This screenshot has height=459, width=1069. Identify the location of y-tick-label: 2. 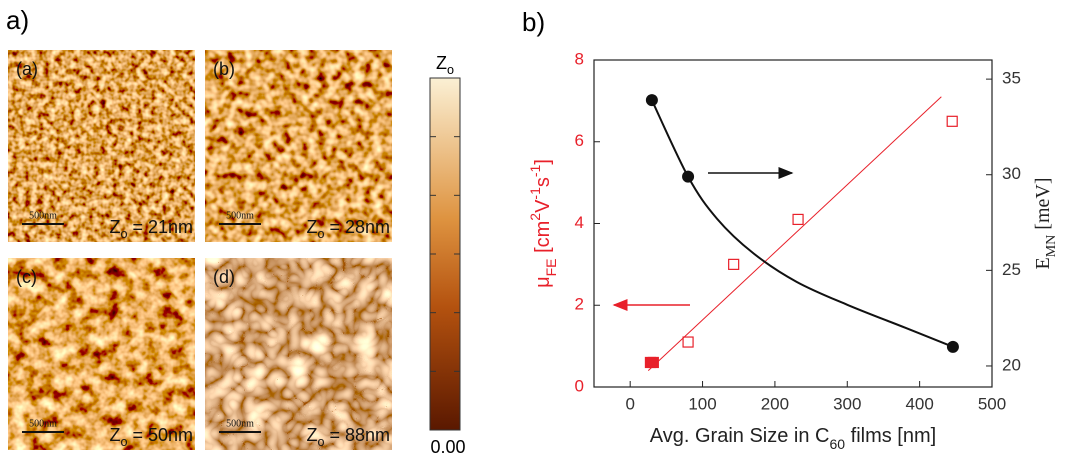
(579, 304).